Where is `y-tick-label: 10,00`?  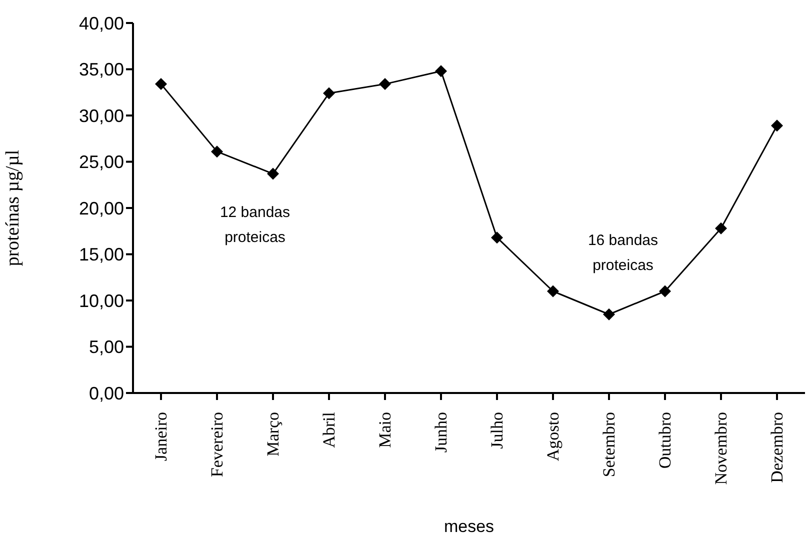
y-tick-label: 10,00 is located at coordinates (101, 300).